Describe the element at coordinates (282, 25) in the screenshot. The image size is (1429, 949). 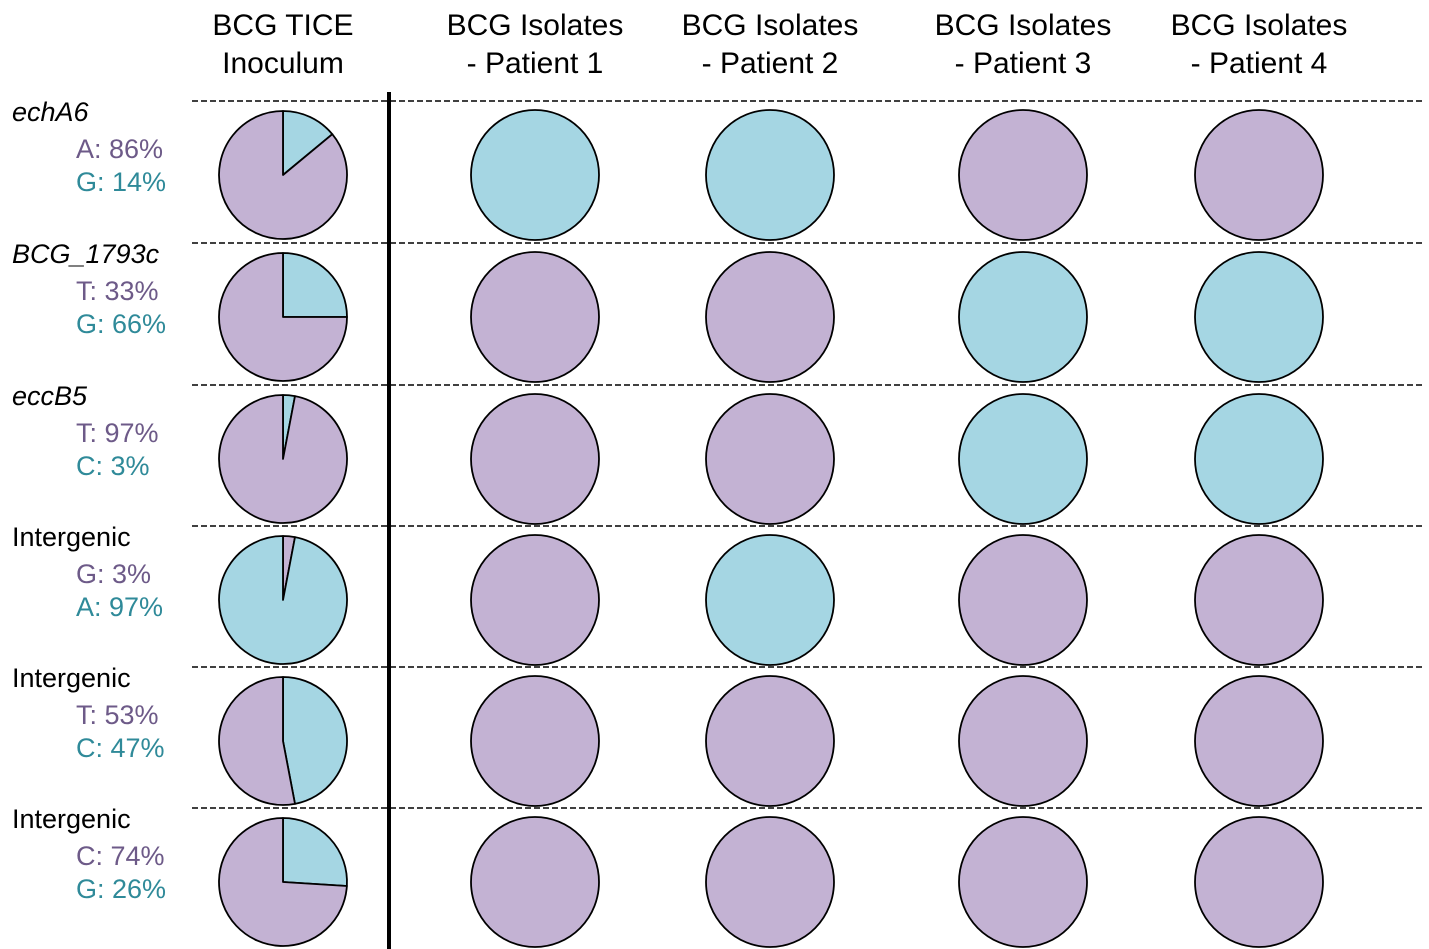
I see `column-header-line1: BCG TICE` at that location.